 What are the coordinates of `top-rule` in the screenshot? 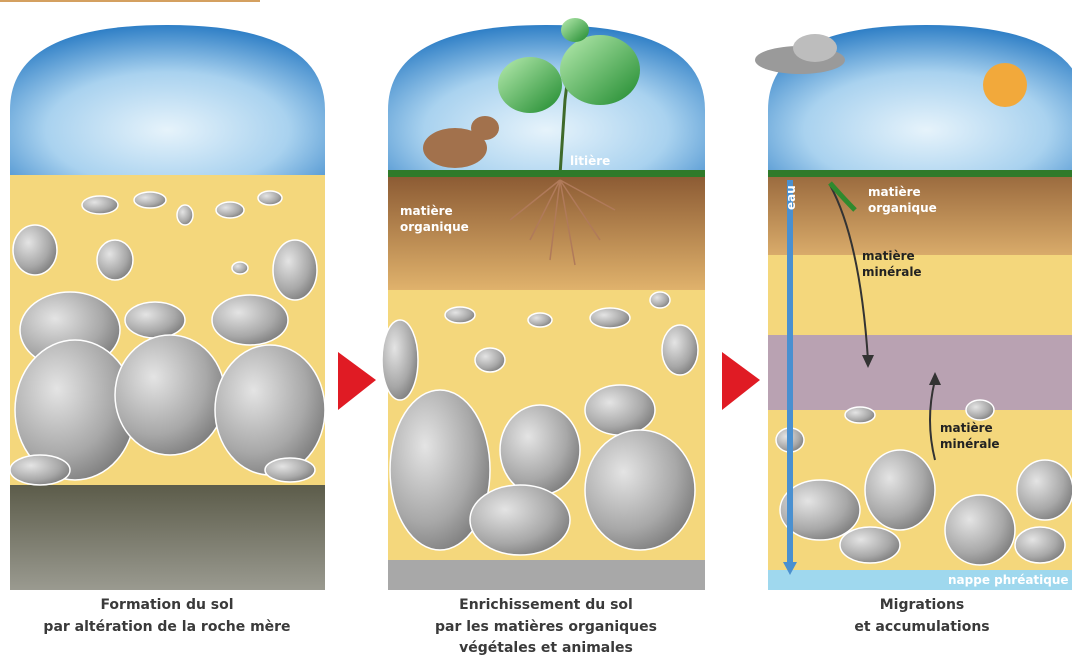 It's located at (130, 1).